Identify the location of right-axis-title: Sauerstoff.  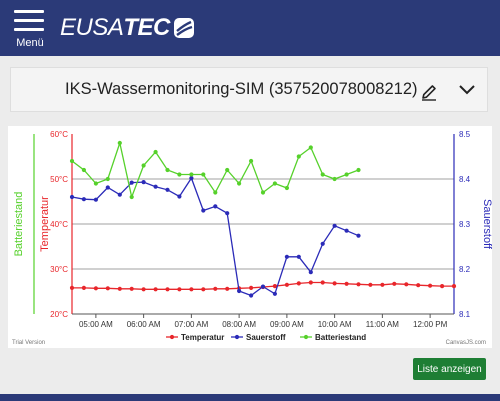
(486, 224).